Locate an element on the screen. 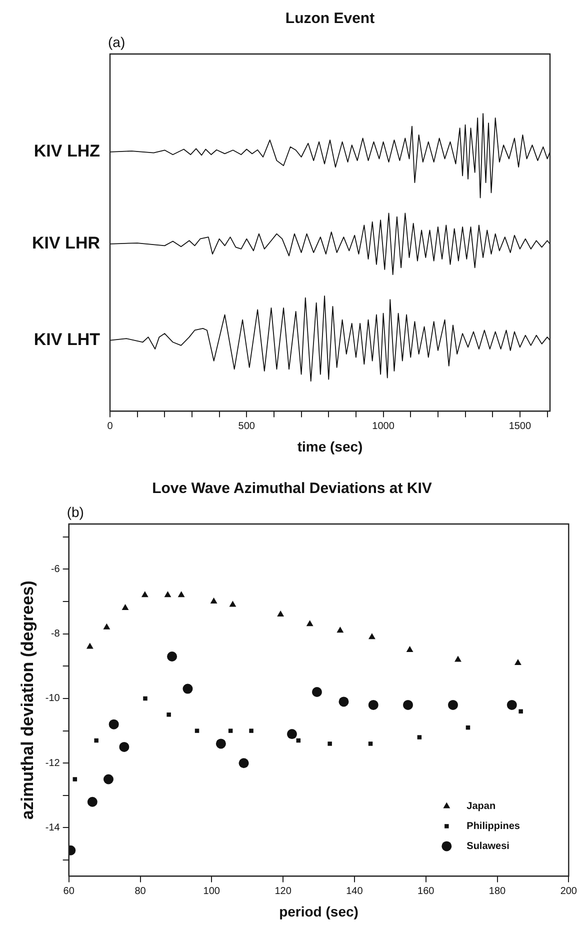  x-tick-label: 80 is located at coordinates (140, 891).